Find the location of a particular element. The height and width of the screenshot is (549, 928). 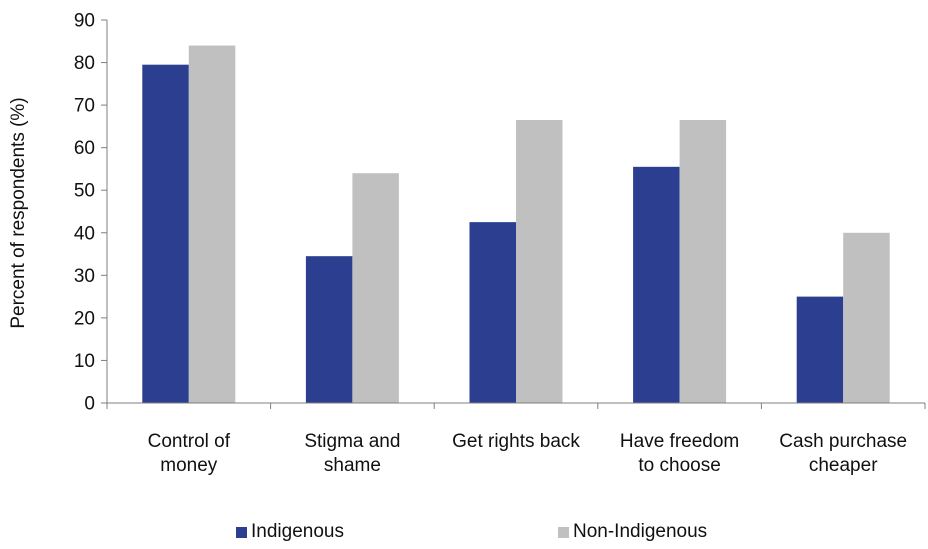

bar-non-indigenous-get-rights-back is located at coordinates (539, 261).